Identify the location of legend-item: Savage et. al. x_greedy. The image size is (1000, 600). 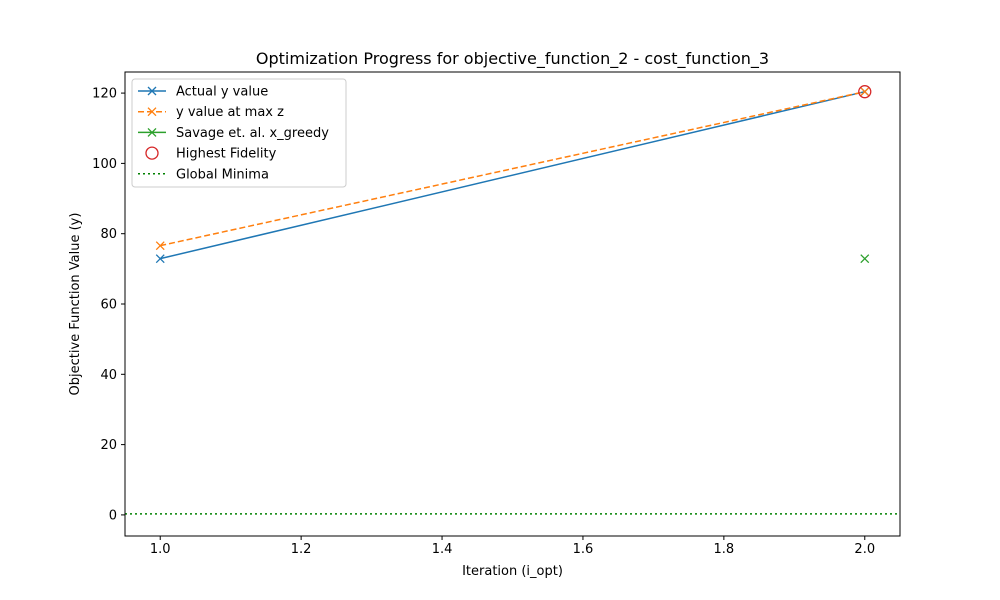
(233, 133).